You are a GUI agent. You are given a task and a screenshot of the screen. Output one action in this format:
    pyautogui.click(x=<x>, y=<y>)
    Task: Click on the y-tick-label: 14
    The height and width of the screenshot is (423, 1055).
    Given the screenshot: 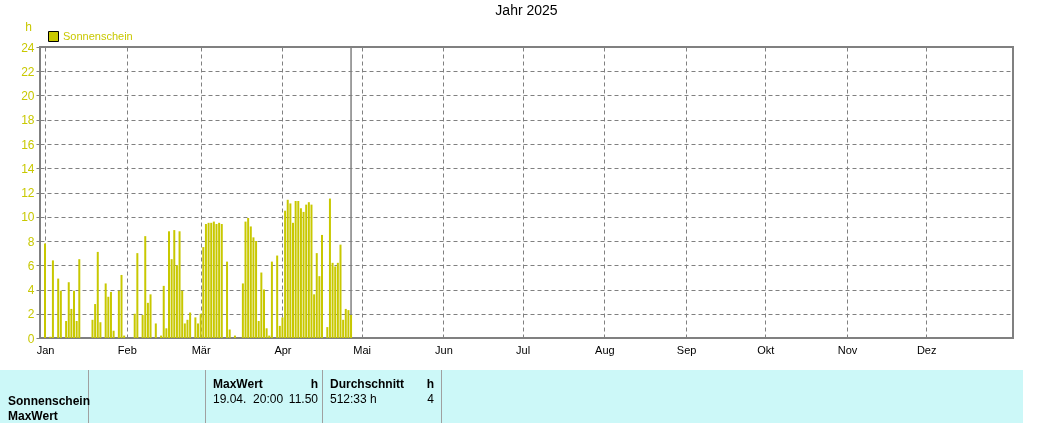 What is the action you would take?
    pyautogui.click(x=28, y=168)
    